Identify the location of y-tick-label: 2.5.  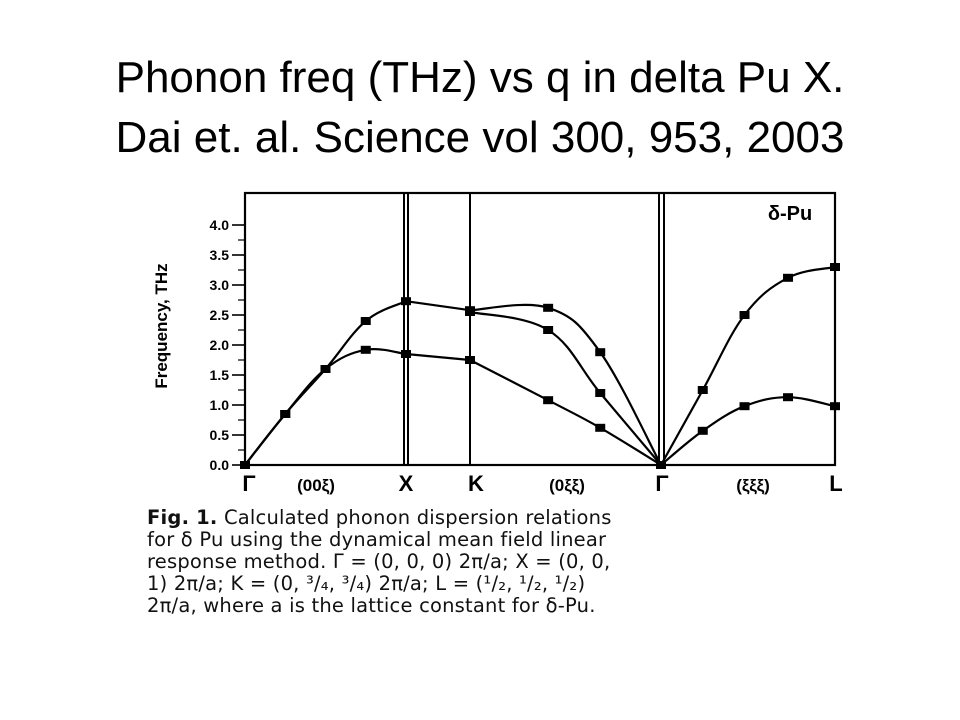
(220, 315).